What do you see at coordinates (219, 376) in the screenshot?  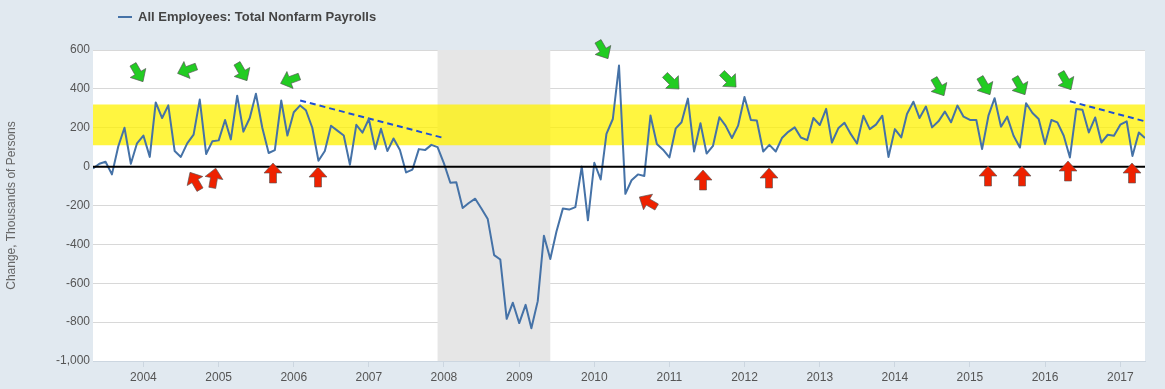 I see `x-tick-label: 2005` at bounding box center [219, 376].